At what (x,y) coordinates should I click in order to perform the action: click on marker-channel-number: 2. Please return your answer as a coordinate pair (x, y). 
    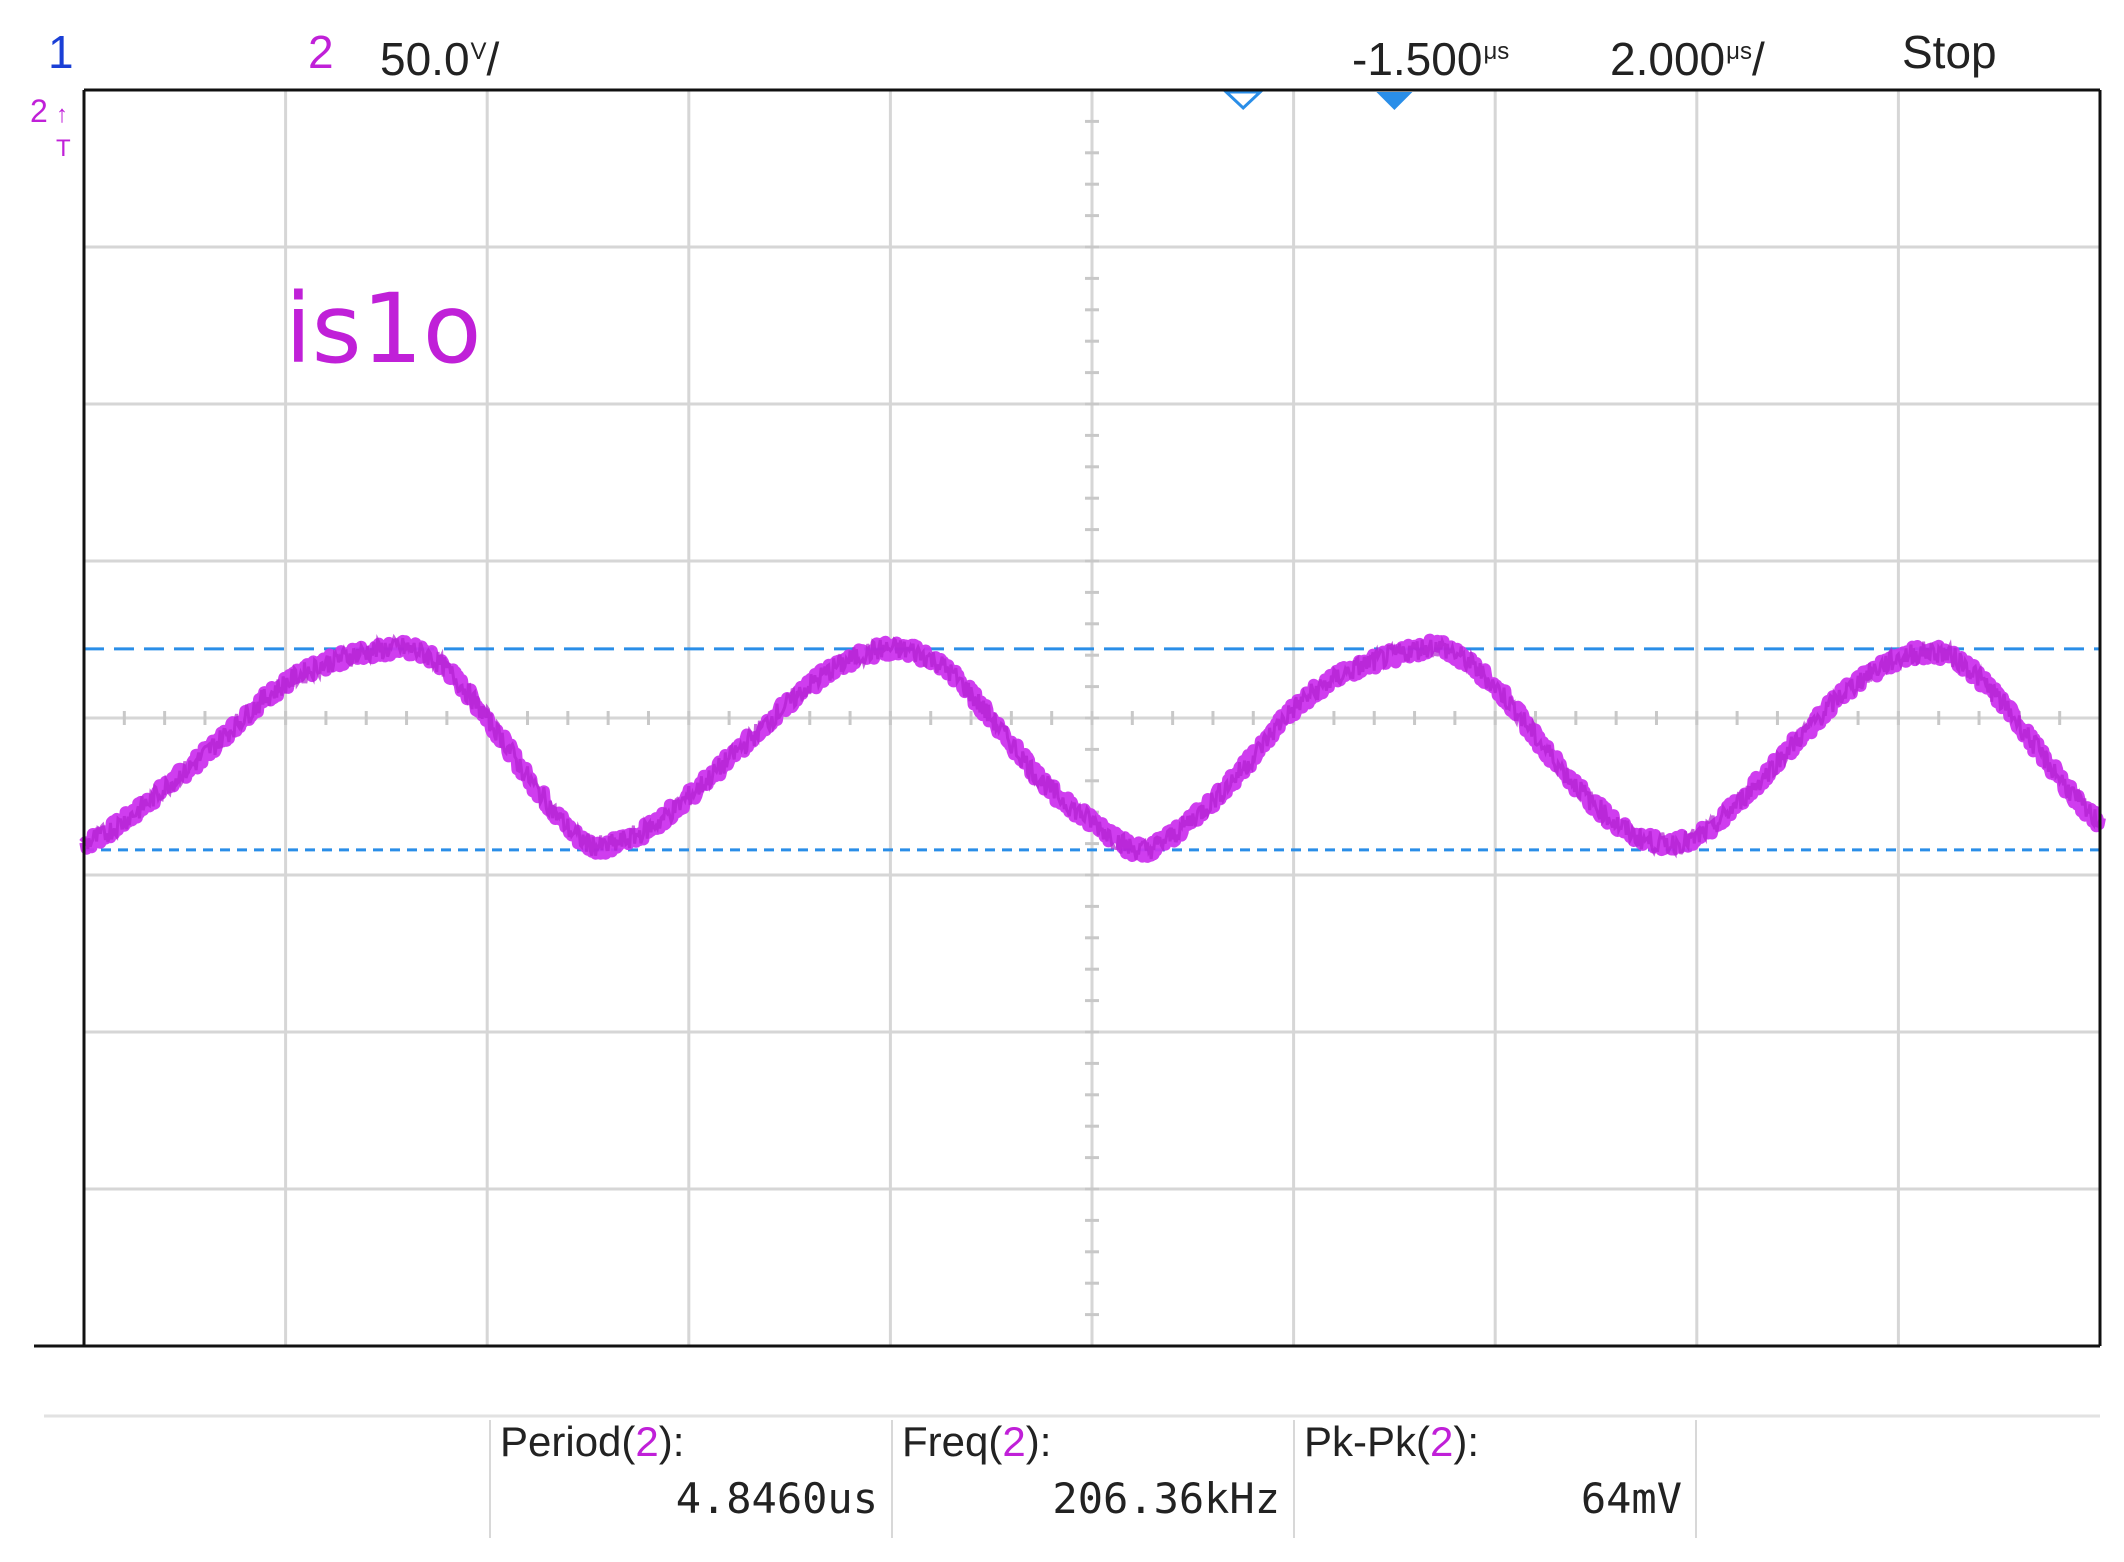
    Looking at the image, I should click on (39, 111).